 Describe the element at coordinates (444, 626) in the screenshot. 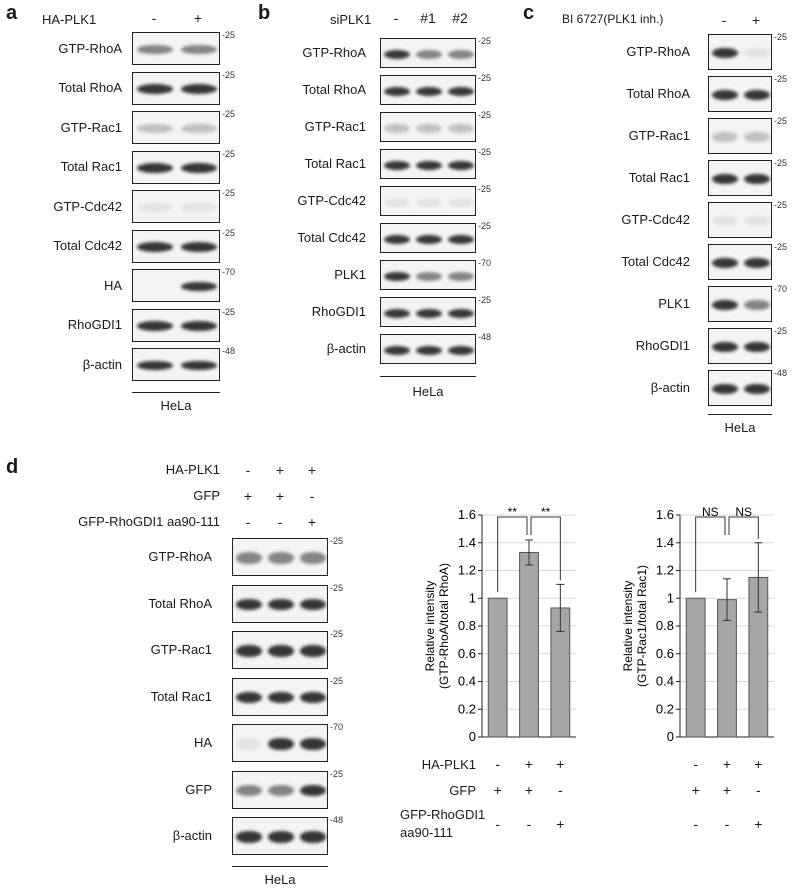

I see `y-axis-label-sub: (GTP-RhoA/total RhoA)` at that location.